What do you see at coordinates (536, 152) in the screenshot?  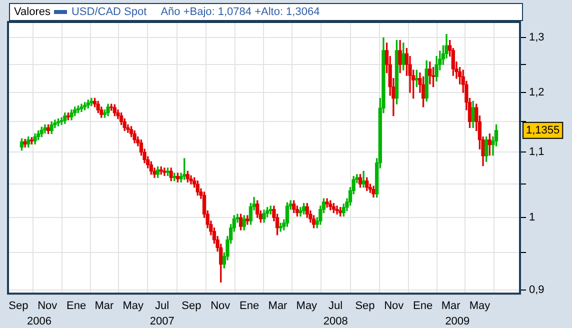 I see `y-tick-label: 1,1` at bounding box center [536, 152].